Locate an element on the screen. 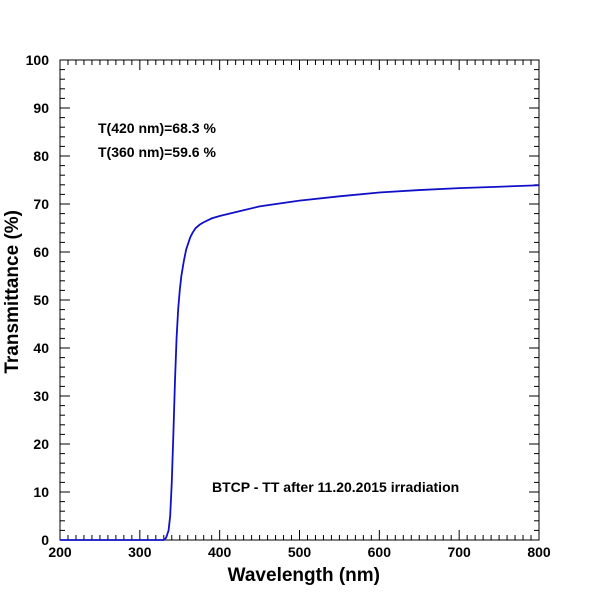 The width and height of the screenshot is (600, 600). y-tick-label: 50 is located at coordinates (41, 300).